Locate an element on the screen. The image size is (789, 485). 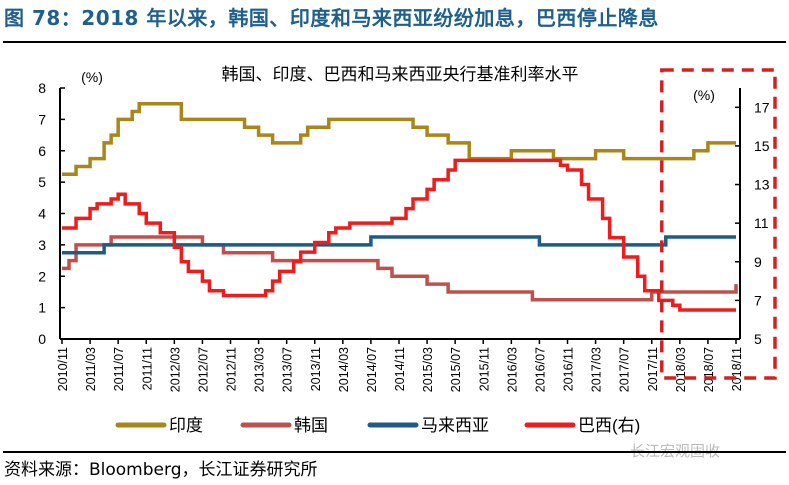
left-tick-label: 0 is located at coordinates (42, 339).